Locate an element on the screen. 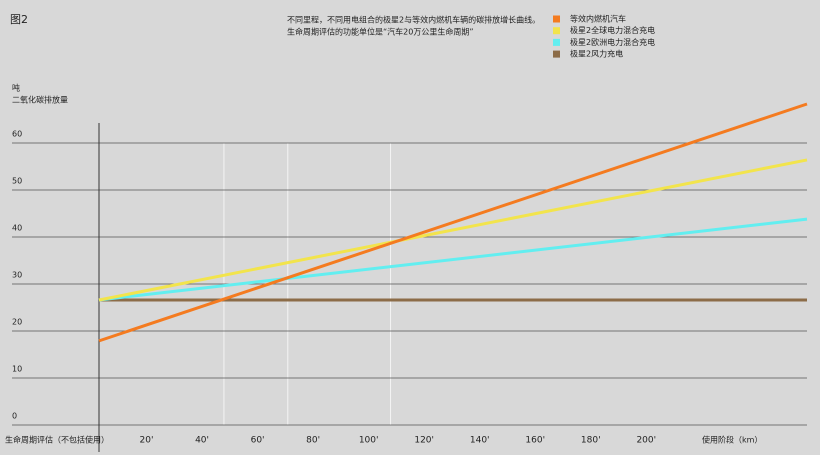  x-tick-label: 80' is located at coordinates (313, 441).